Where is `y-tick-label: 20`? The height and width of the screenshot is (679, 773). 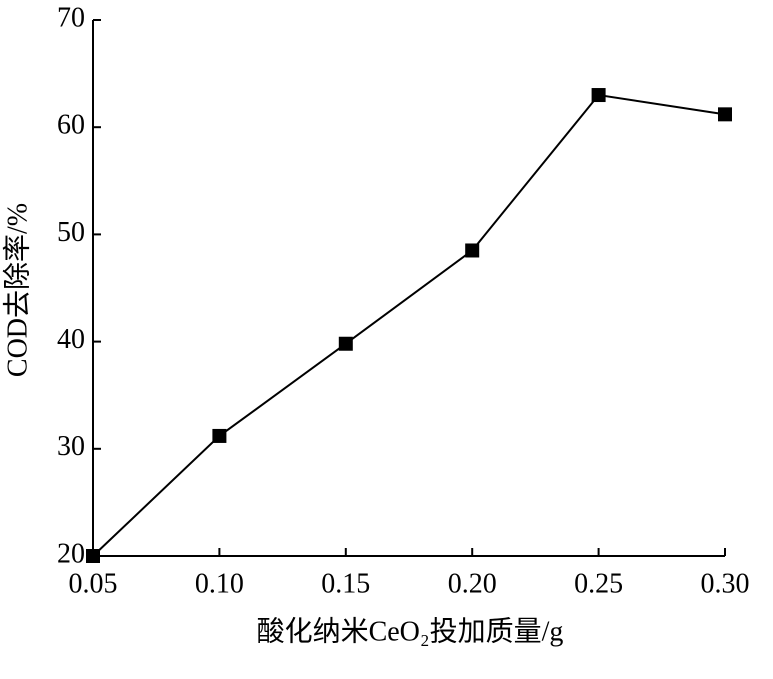
y-tick-label: 20 is located at coordinates (71, 553).